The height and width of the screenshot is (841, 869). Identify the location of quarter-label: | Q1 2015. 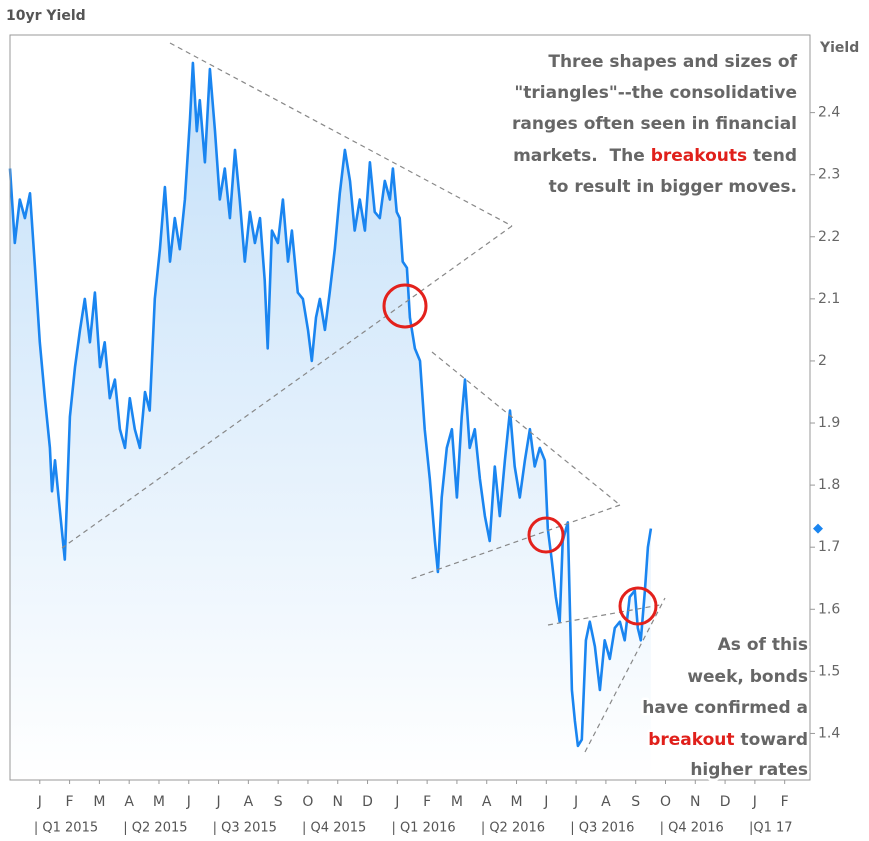
(66, 828).